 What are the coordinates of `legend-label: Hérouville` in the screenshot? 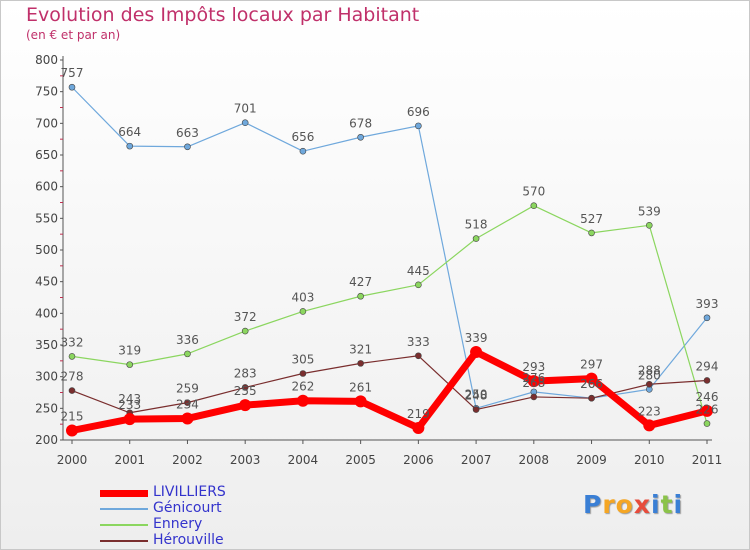 It's located at (188, 540).